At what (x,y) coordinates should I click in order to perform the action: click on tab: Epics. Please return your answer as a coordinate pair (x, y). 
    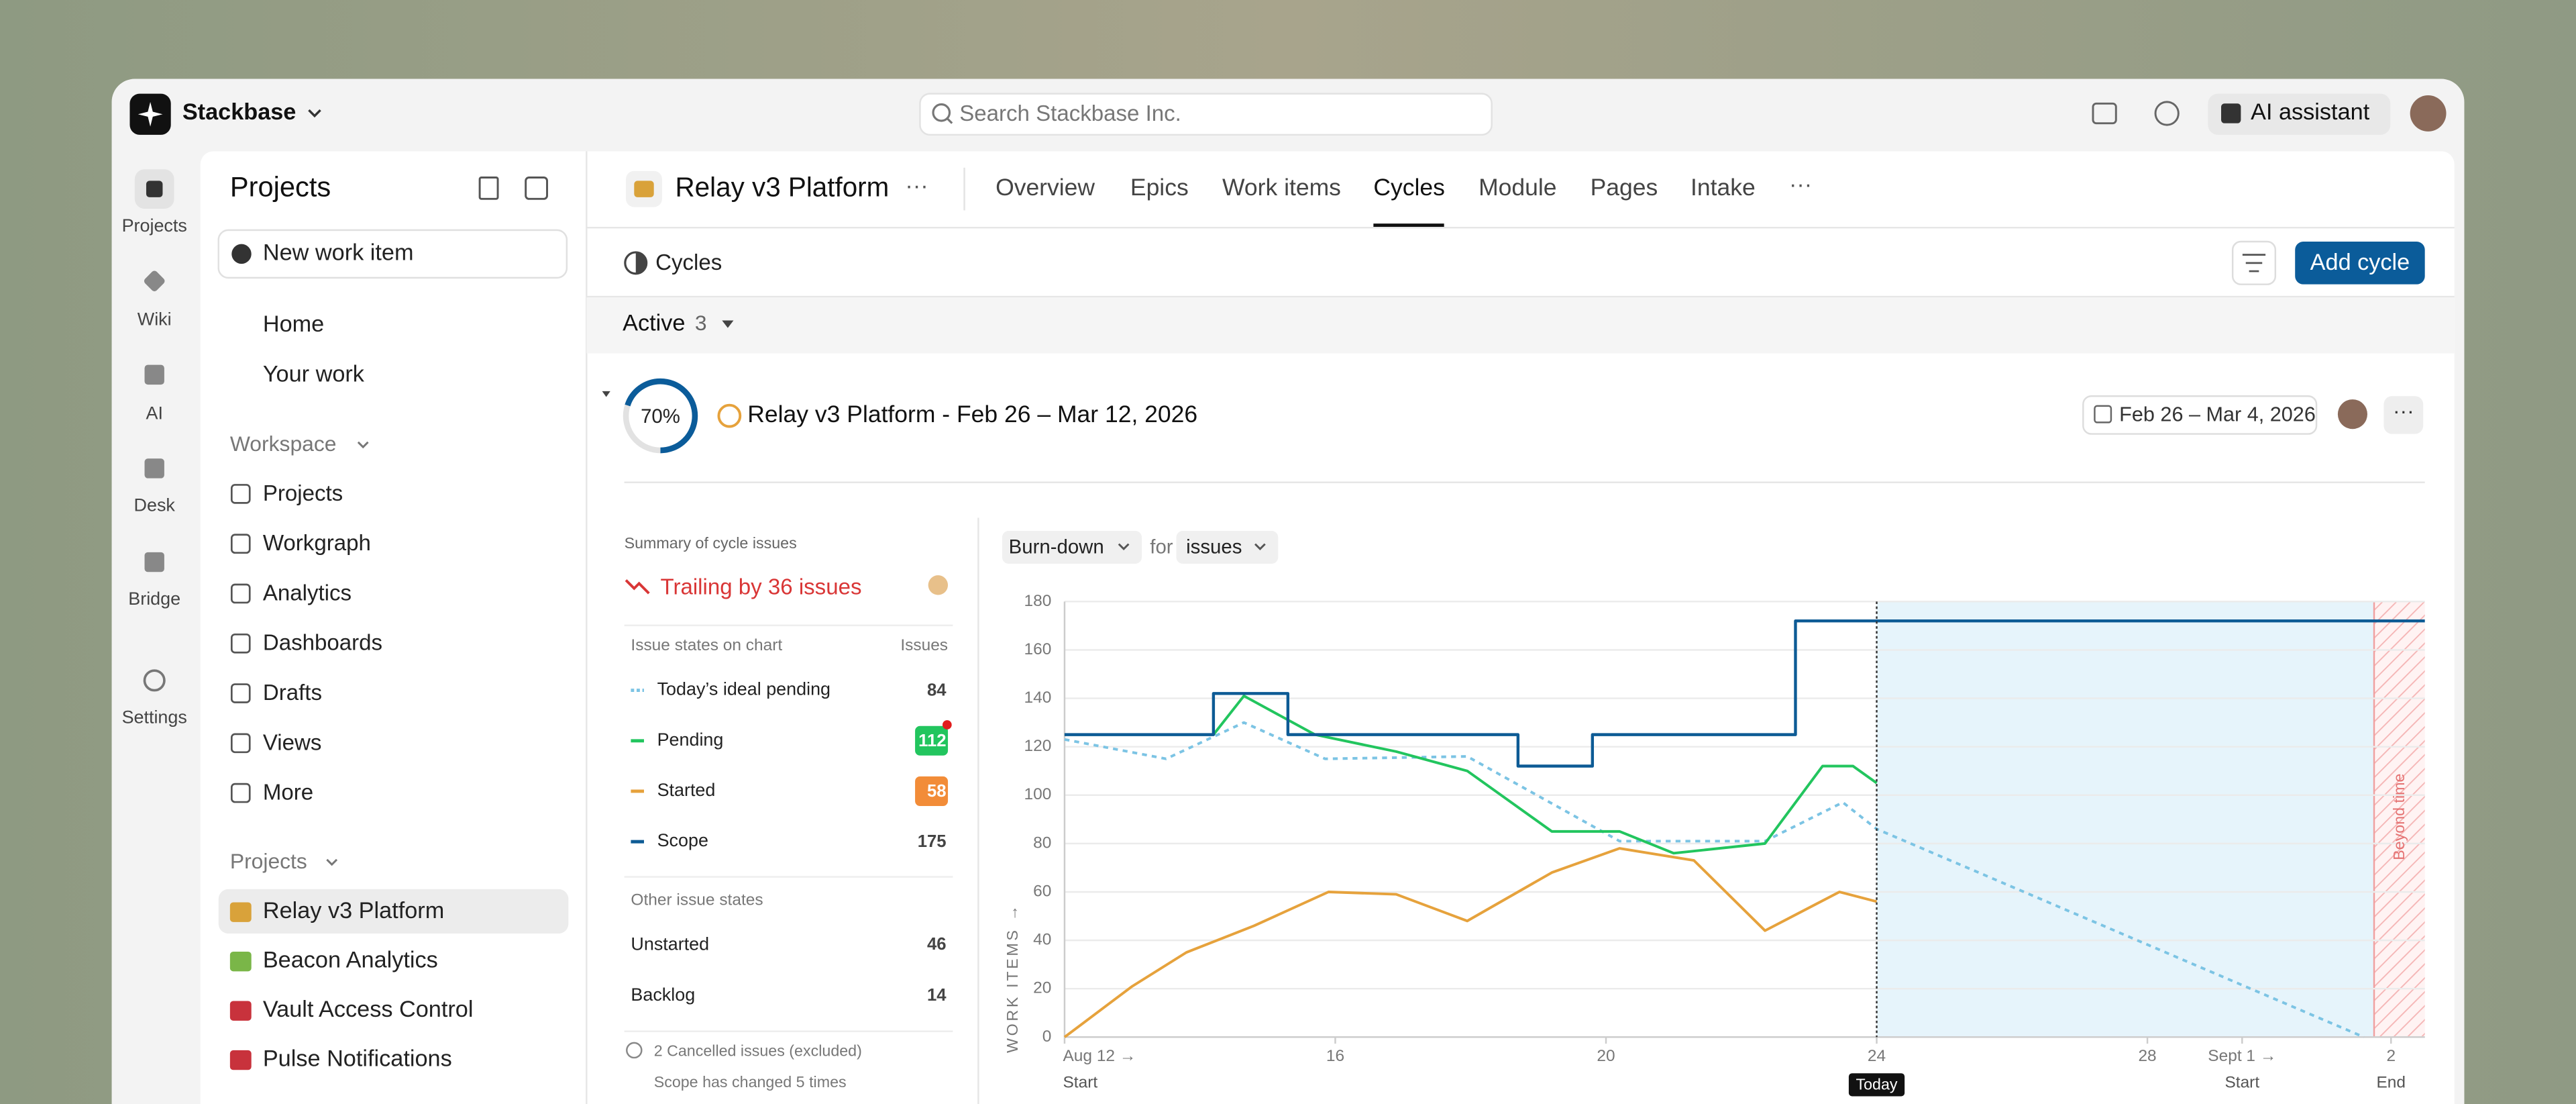
    Looking at the image, I should click on (1159, 188).